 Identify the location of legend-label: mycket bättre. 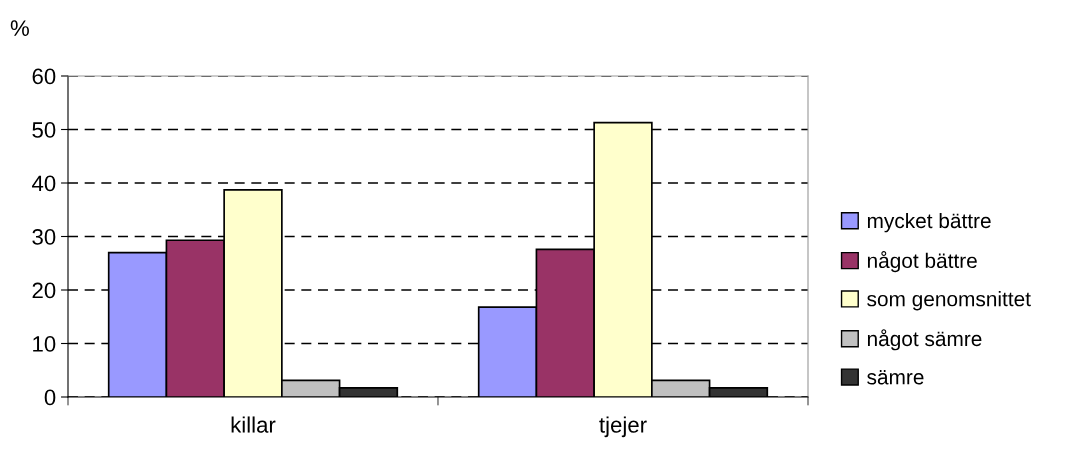
(929, 222).